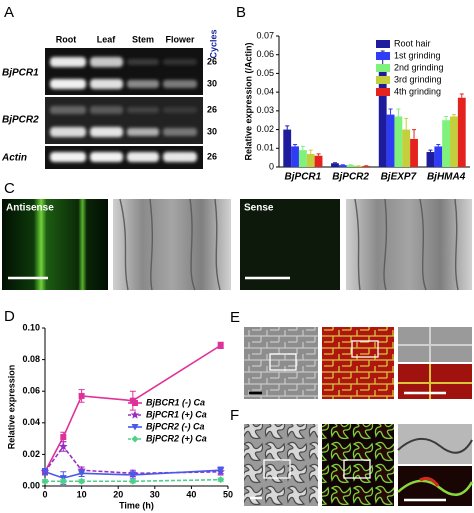 This screenshot has height=513, width=474. Describe the element at coordinates (417, 91) in the screenshot. I see `legend-label: 4th grinding` at that location.